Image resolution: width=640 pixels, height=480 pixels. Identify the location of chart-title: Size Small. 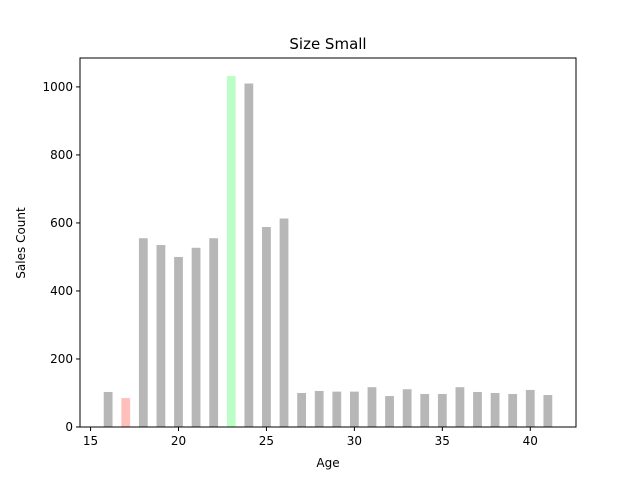
(327, 44).